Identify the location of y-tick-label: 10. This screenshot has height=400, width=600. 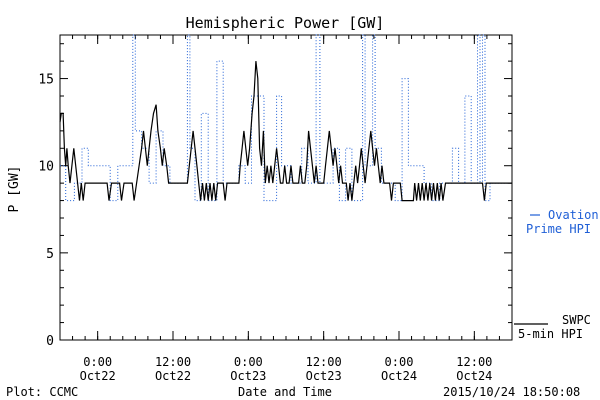
(46, 167).